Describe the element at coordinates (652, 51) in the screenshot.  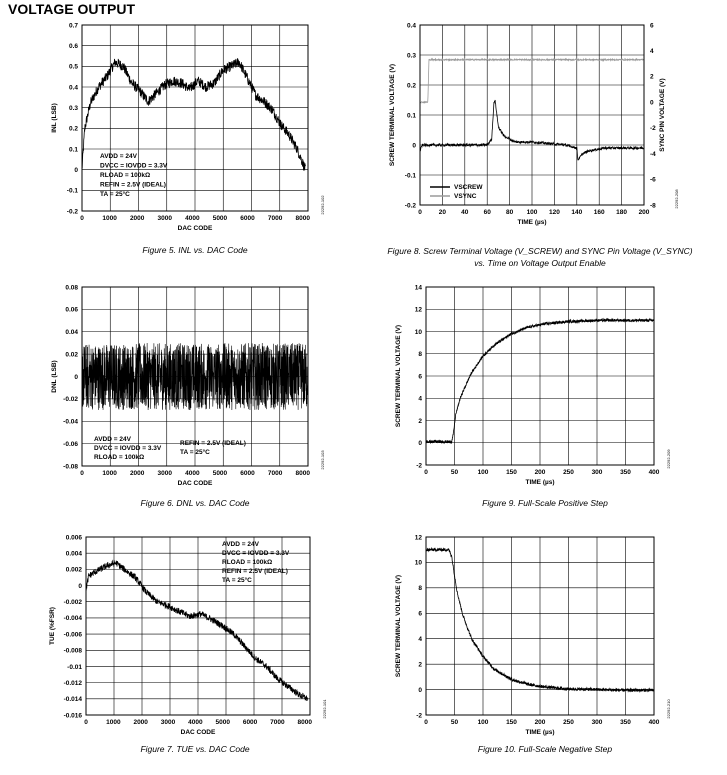
I see `y2-tick-label: 4` at that location.